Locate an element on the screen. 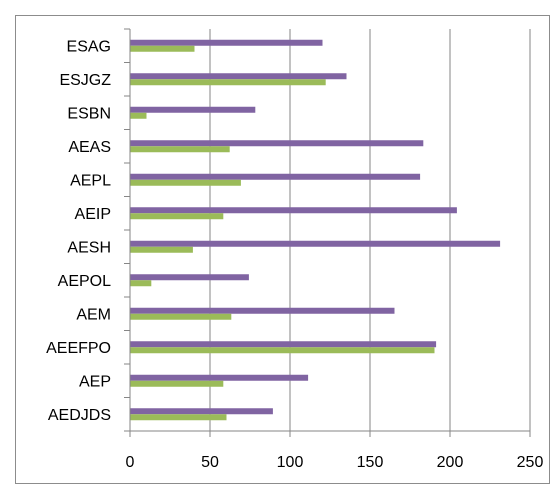 This screenshot has width=557, height=486. x-tick-label: 0 is located at coordinates (130, 462).